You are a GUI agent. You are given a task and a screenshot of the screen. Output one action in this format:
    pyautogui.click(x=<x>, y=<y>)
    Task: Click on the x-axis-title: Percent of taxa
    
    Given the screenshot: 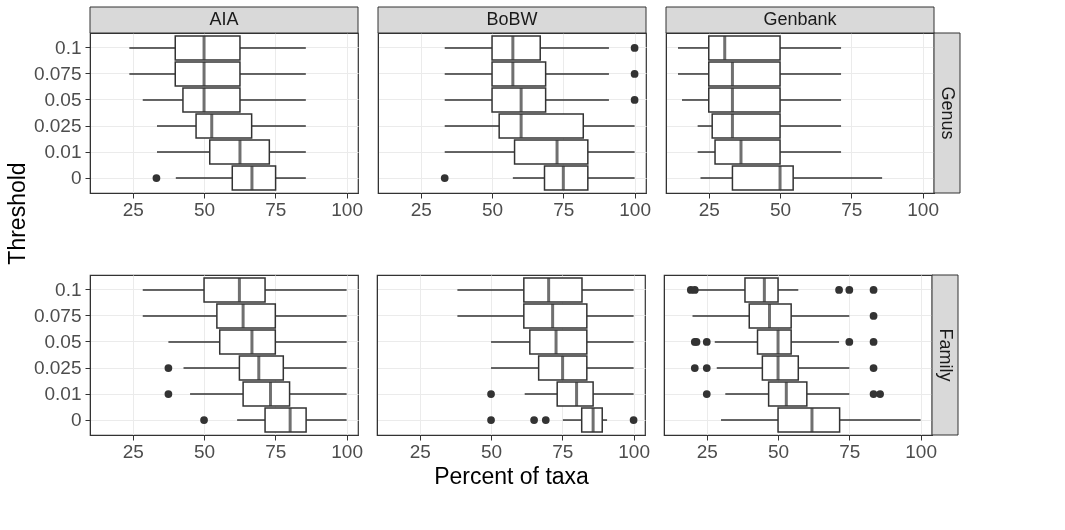 What is the action you would take?
    pyautogui.click(x=512, y=475)
    